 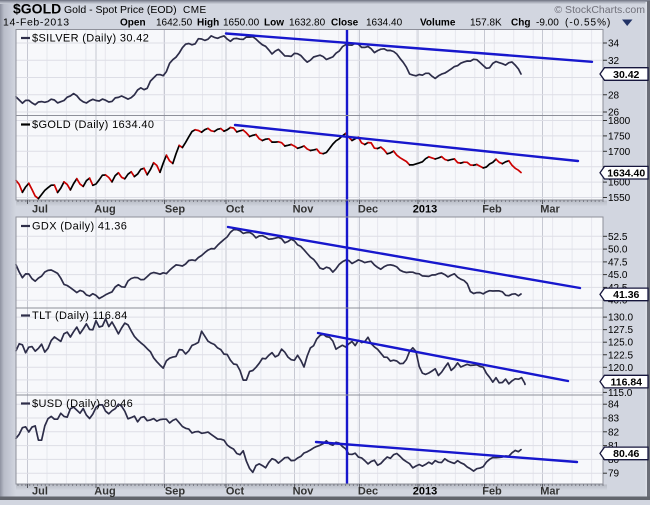 What do you see at coordinates (620, 318) in the screenshot?
I see `svg-text: 130.0` at bounding box center [620, 318].